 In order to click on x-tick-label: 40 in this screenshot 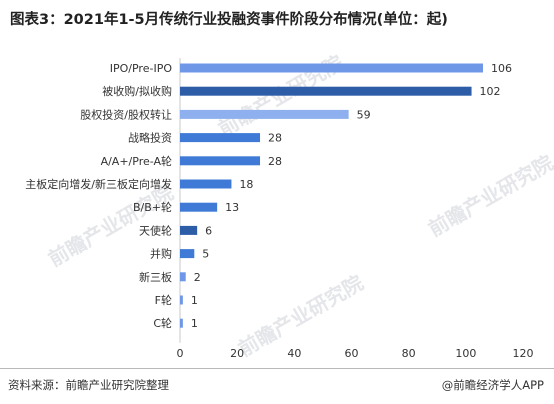, I will do `click(294, 353)`.